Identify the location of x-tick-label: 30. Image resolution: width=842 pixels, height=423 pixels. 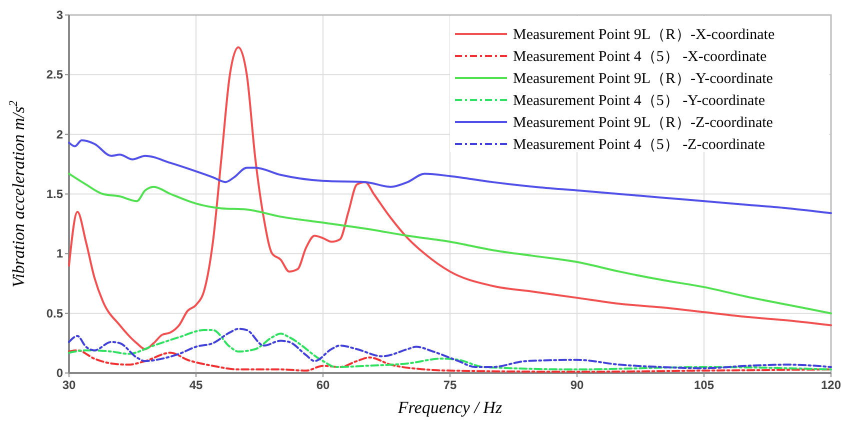
(69, 385).